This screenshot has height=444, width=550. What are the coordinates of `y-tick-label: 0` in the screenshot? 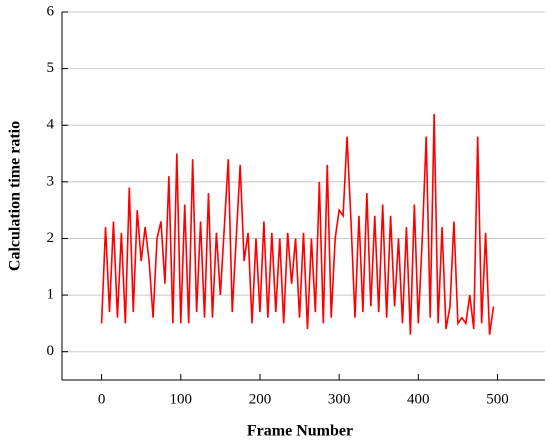 It's located at (51, 351).